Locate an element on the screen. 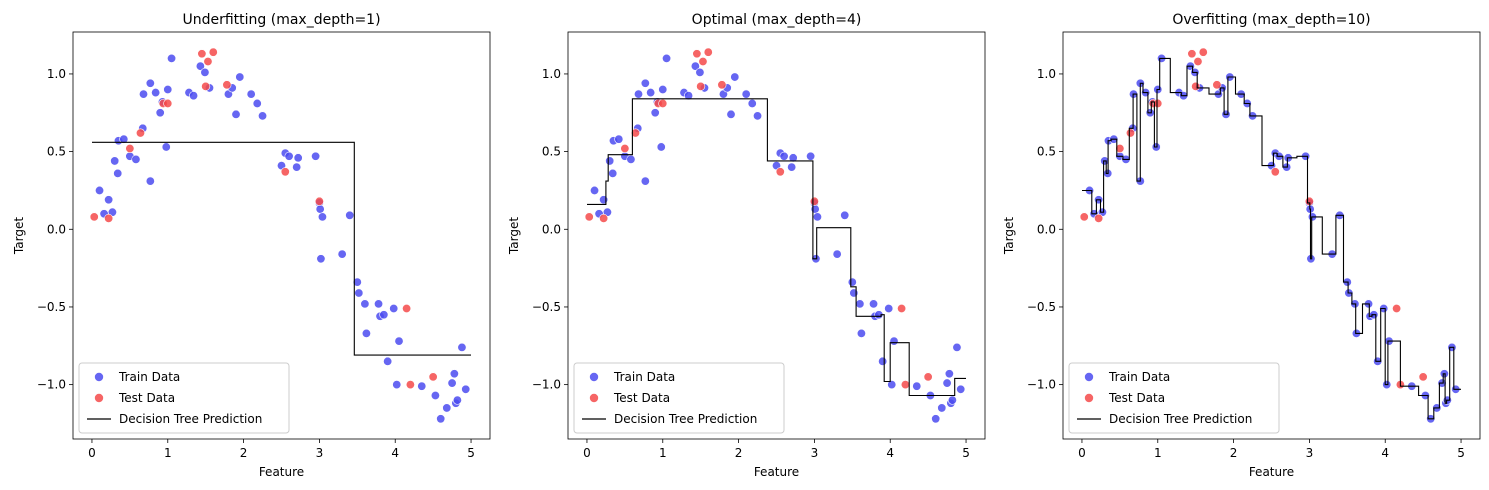 Image resolution: width=1489 pixels, height=490 pixels. legend-label: Test Data is located at coordinates (1136, 398).